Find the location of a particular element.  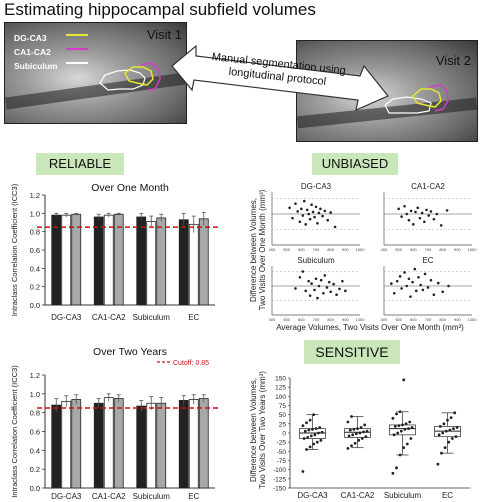

bar-chart-1-category-label: EC is located at coordinates (193, 317).